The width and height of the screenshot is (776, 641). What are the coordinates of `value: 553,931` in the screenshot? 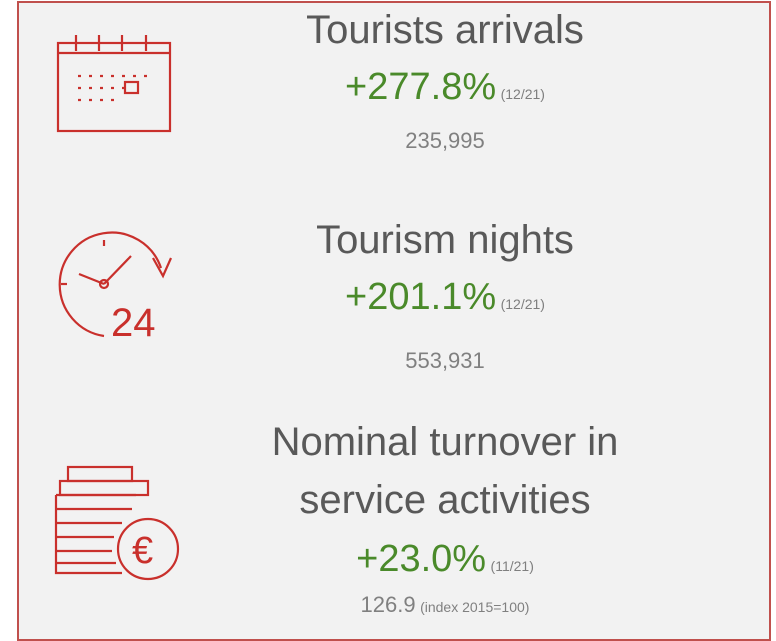 It's located at (445, 360).